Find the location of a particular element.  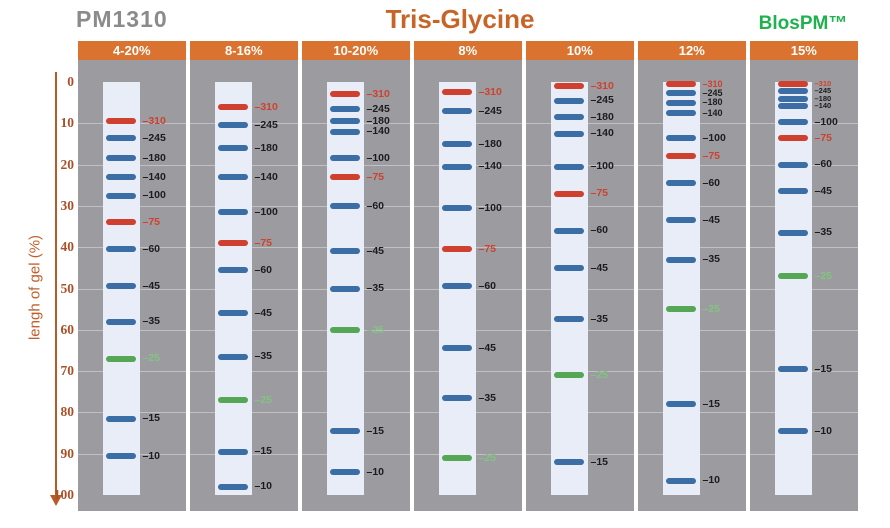

y-axis-line is located at coordinates (56, 284).